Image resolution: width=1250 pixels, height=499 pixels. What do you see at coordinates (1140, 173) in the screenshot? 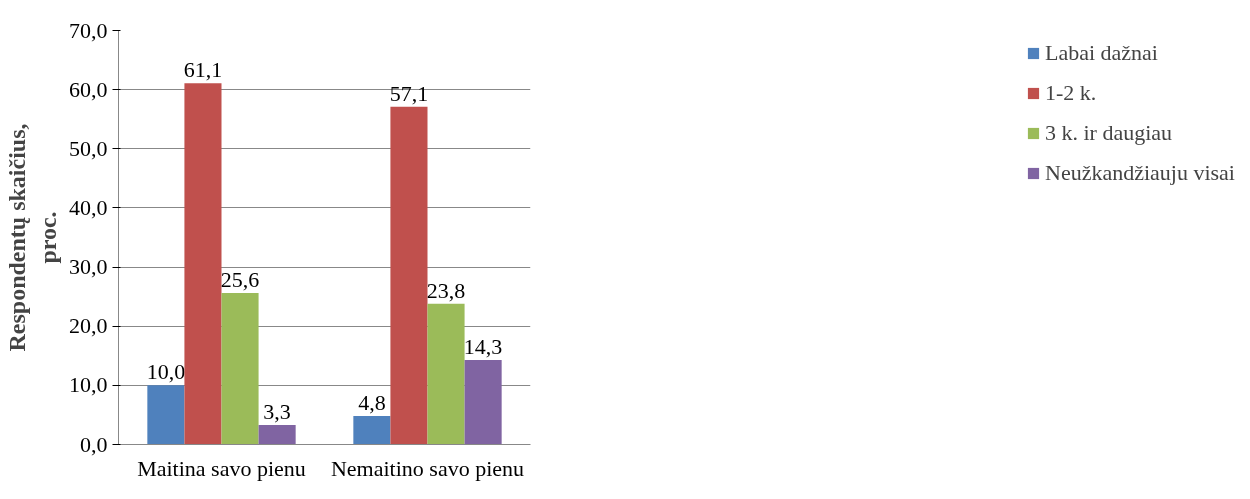
I see `legend-label: Neužkandžiauju visai` at bounding box center [1140, 173].